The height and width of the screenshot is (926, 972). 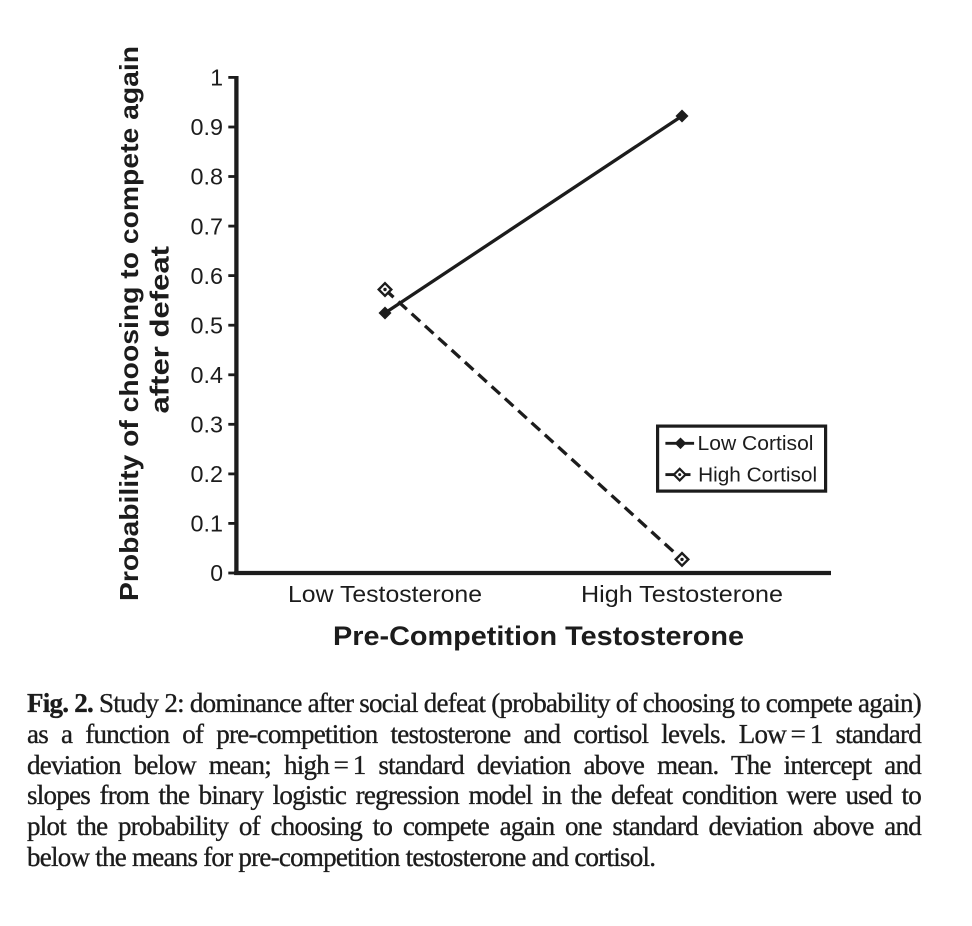 I want to click on svg-text: Low Testosterone, so click(x=385, y=594).